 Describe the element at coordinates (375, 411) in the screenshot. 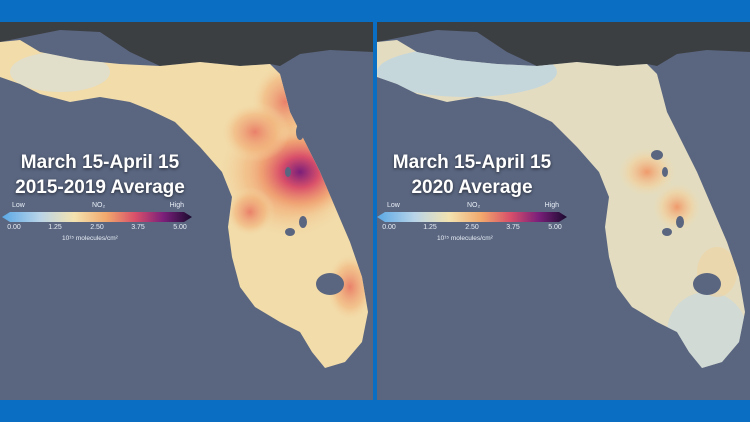

I see `bottom-color-band` at that location.